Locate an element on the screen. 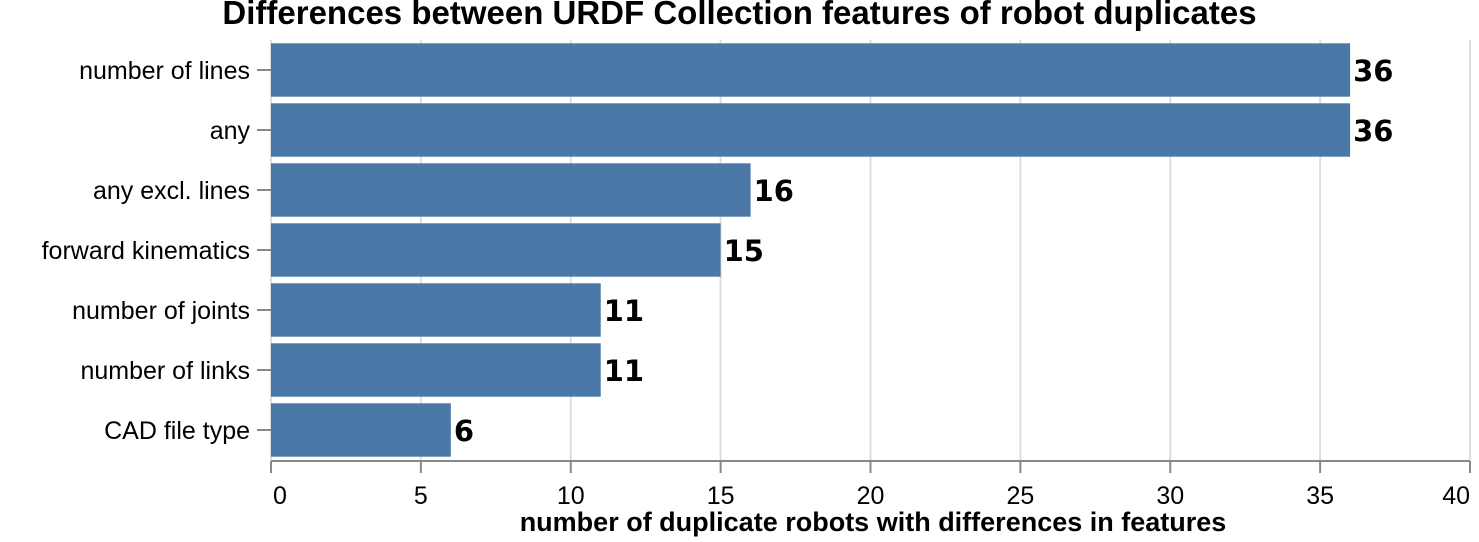 This screenshot has width=1479, height=542. value-label-any-excl-lines: 16 is located at coordinates (774, 191).